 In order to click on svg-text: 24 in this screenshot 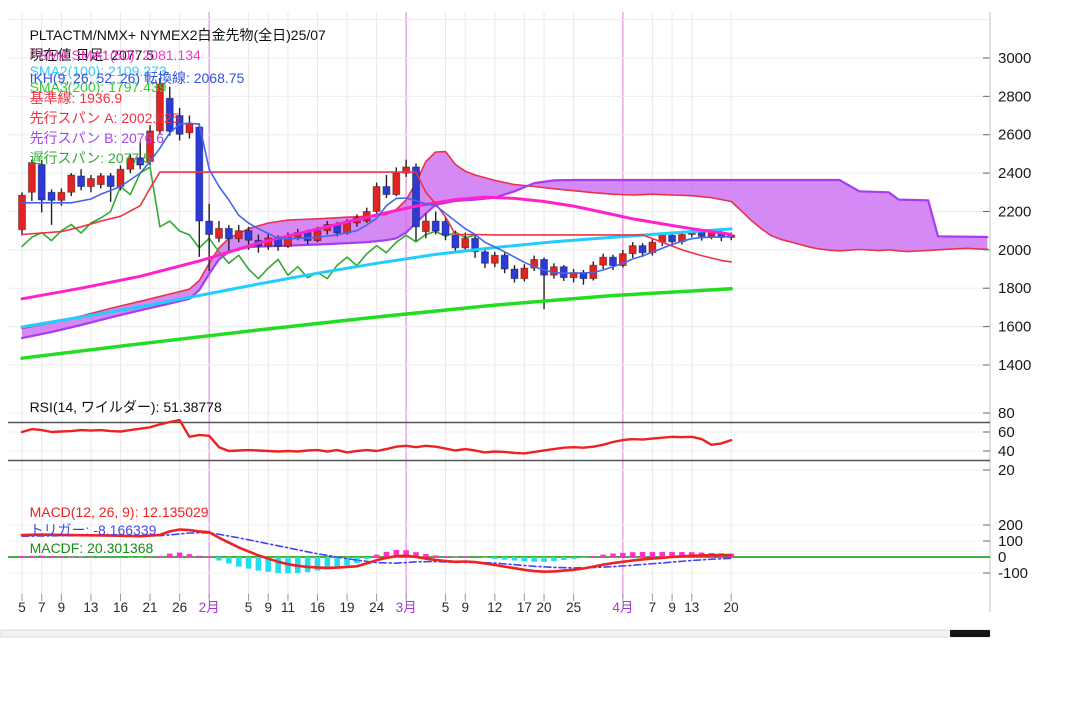, I will do `click(377, 607)`.